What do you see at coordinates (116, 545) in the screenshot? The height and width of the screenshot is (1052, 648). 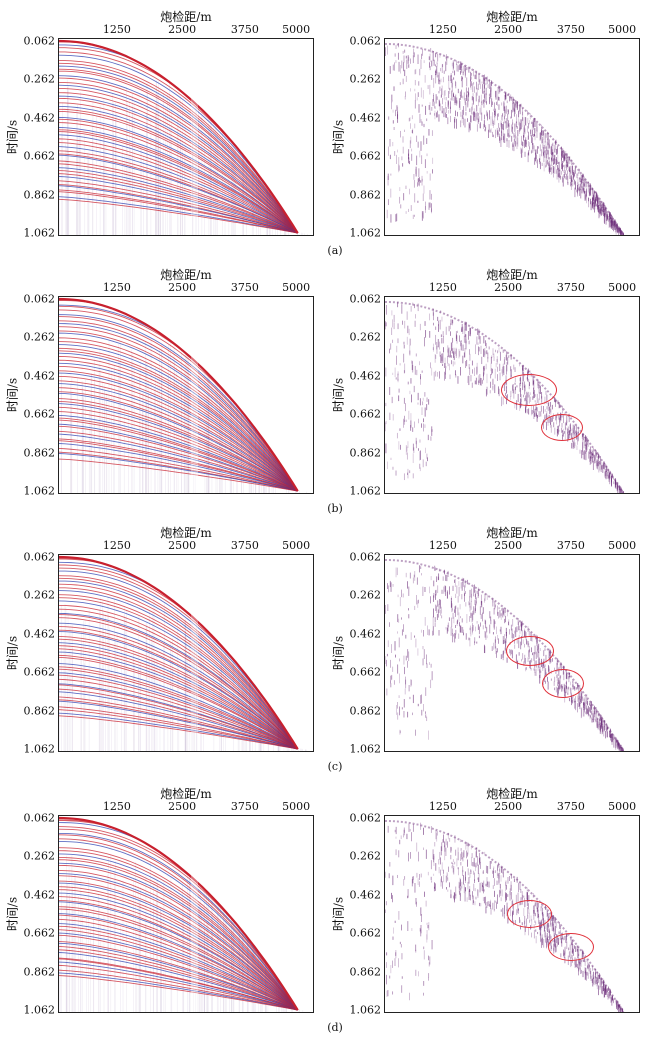 I see `x-tick-label: 1250` at bounding box center [116, 545].